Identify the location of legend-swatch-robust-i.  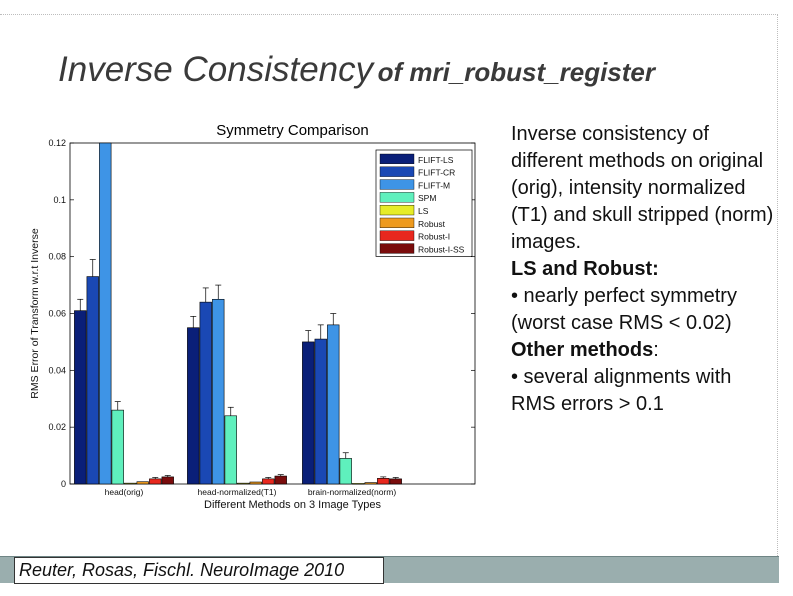
(397, 235).